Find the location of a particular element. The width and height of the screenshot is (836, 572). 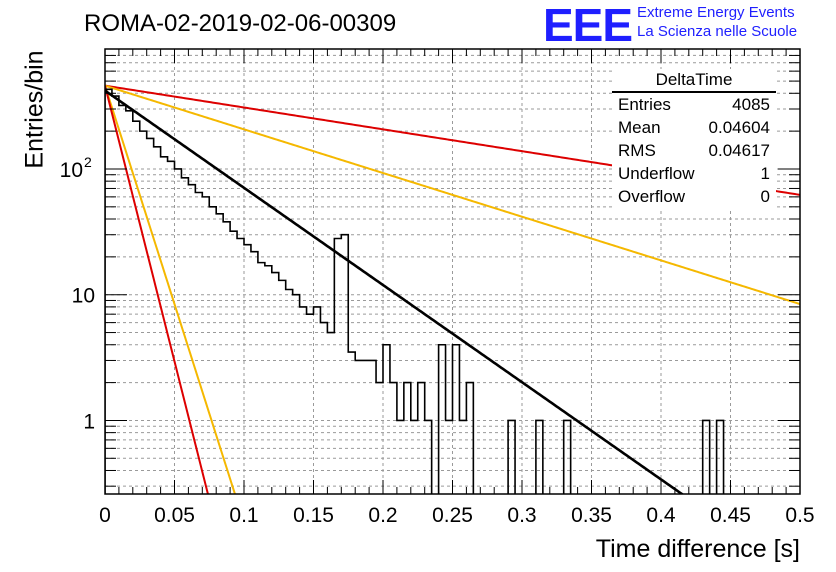

stats-label: Underflow is located at coordinates (656, 173).